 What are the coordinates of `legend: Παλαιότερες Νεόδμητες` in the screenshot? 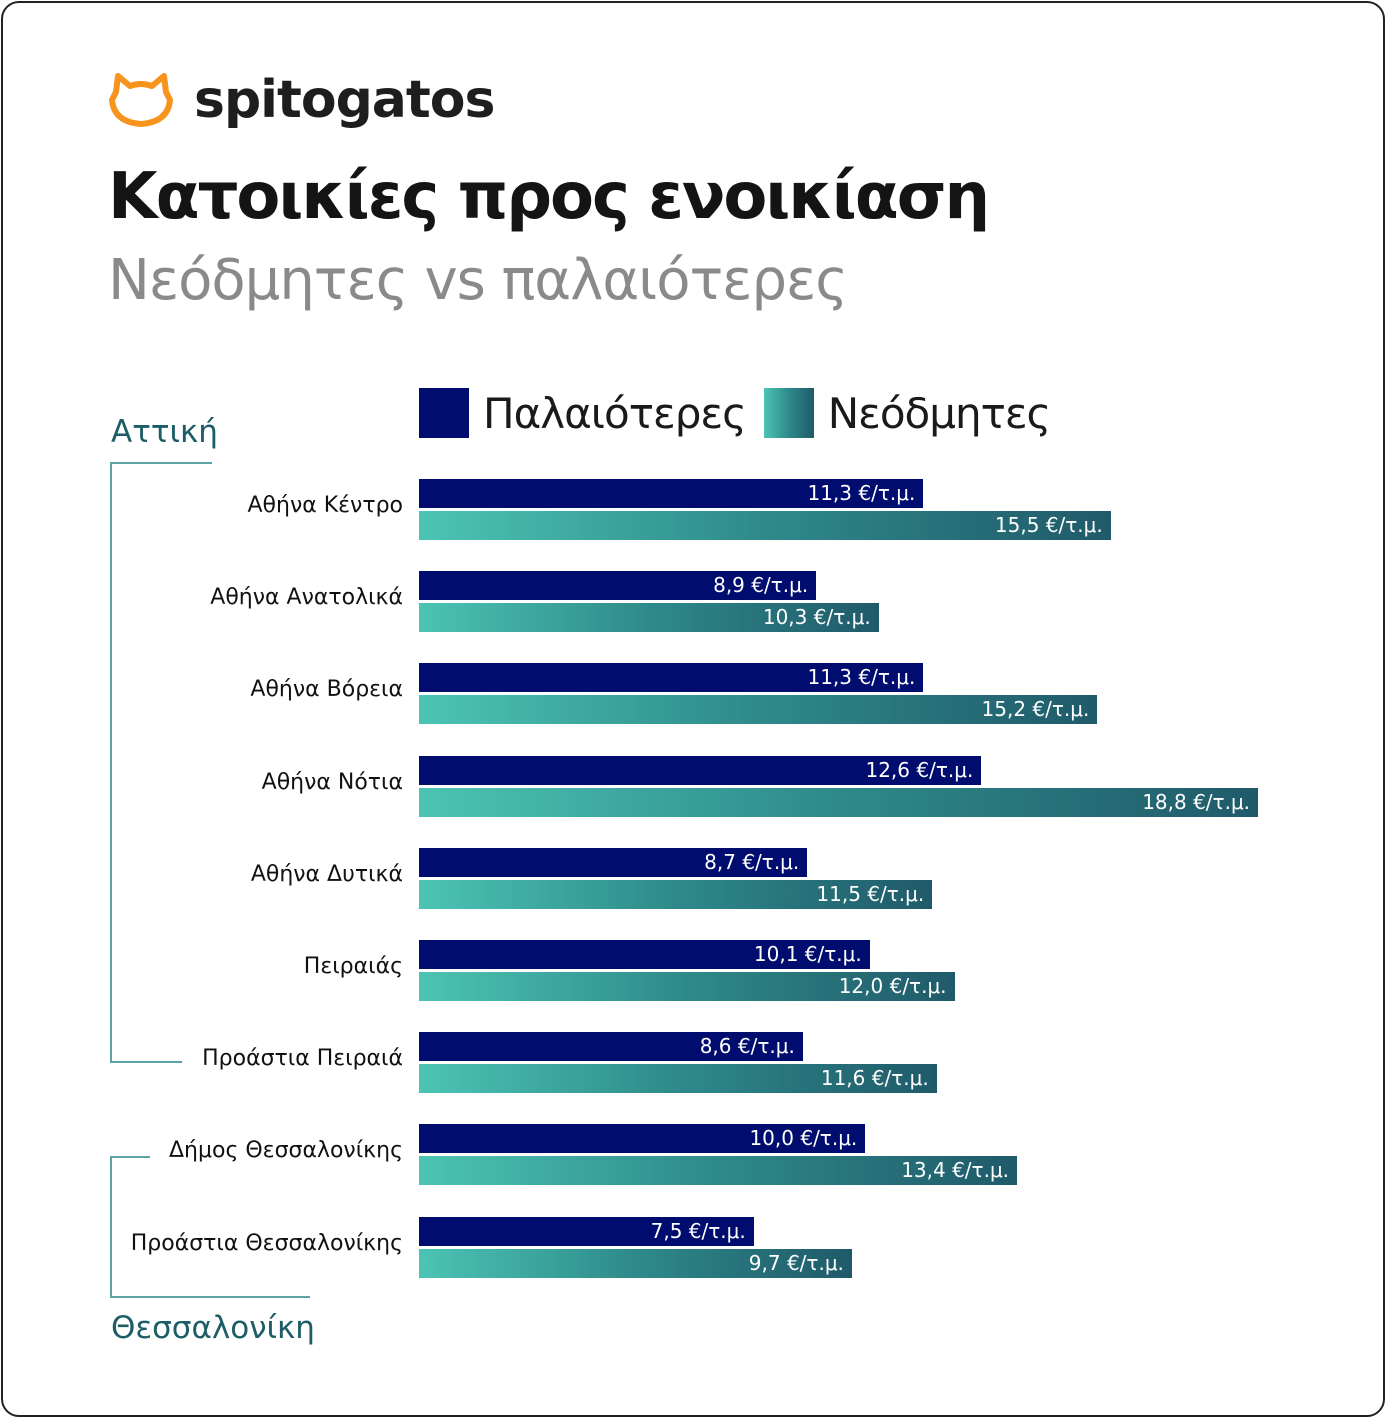 It's located at (743, 413).